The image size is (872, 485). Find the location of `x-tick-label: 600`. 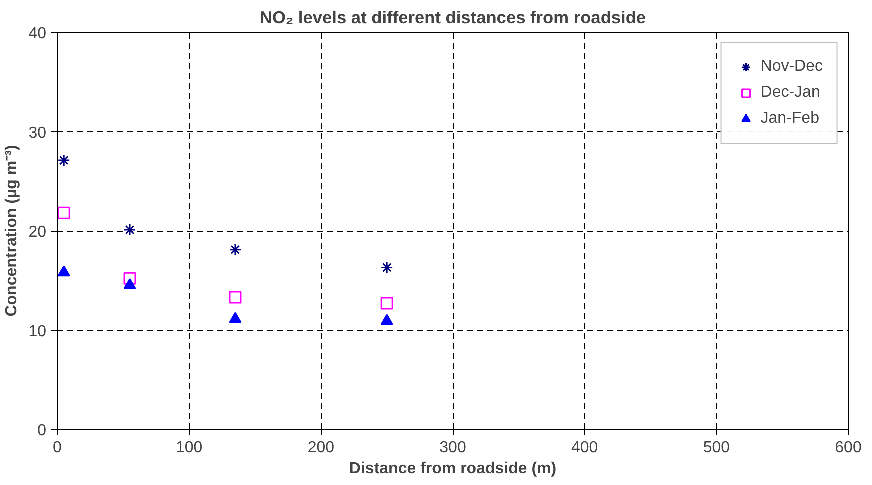

x-tick-label: 600 is located at coordinates (848, 448).